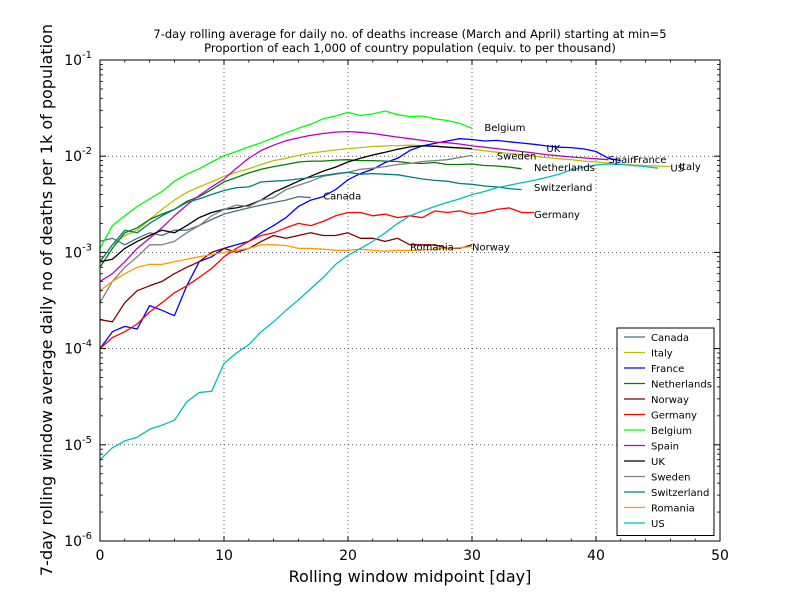 The width and height of the screenshot is (800, 600). Describe the element at coordinates (622, 160) in the screenshot. I see `series-annotation-spain: Spain` at that location.